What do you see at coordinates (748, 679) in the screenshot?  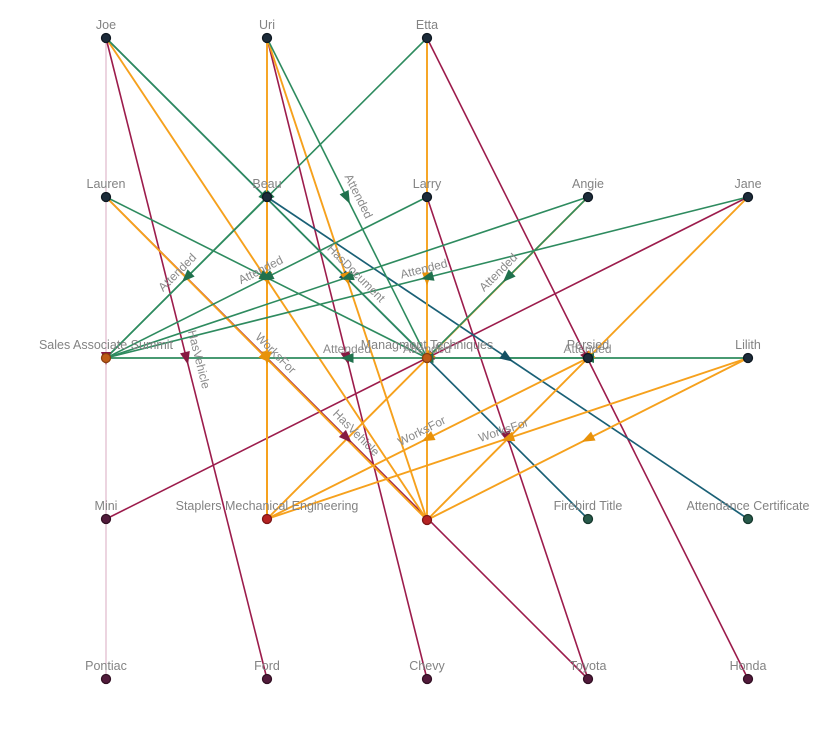 I see `node-honda` at bounding box center [748, 679].